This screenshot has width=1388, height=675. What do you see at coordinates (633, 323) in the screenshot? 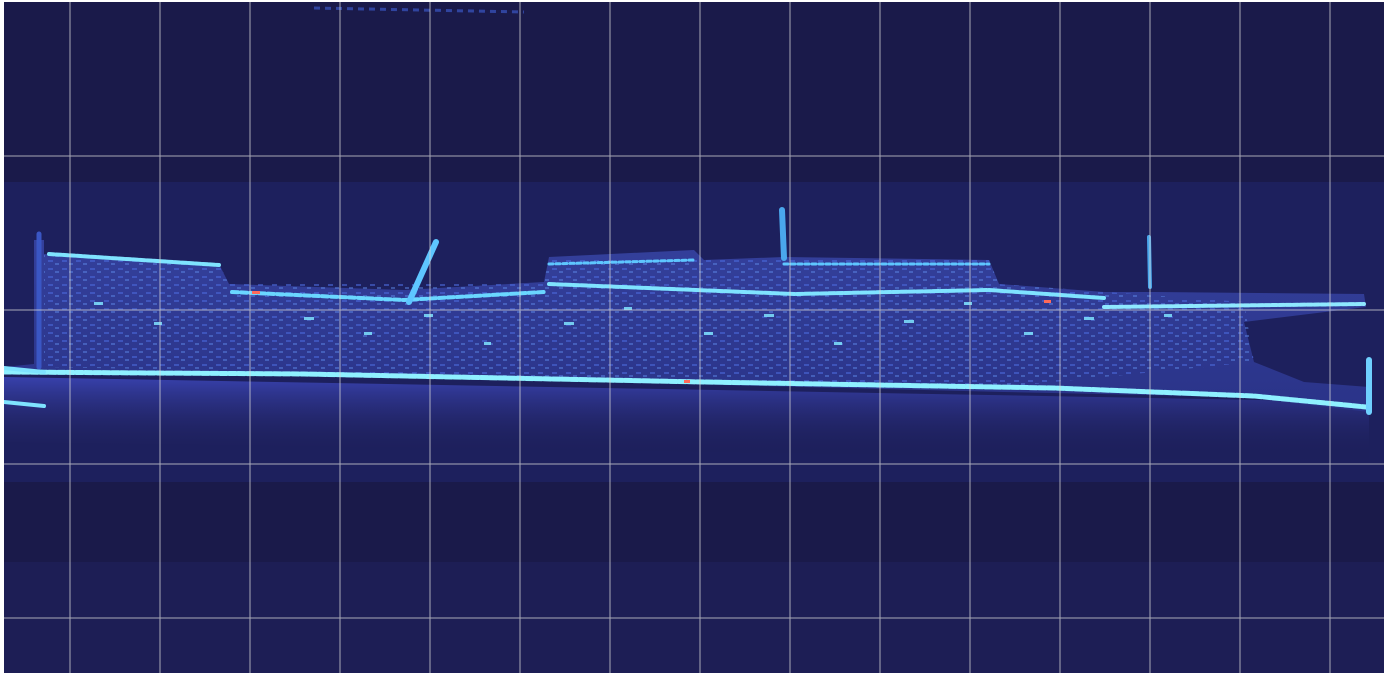
I see `echo-speckles` at bounding box center [633, 323].